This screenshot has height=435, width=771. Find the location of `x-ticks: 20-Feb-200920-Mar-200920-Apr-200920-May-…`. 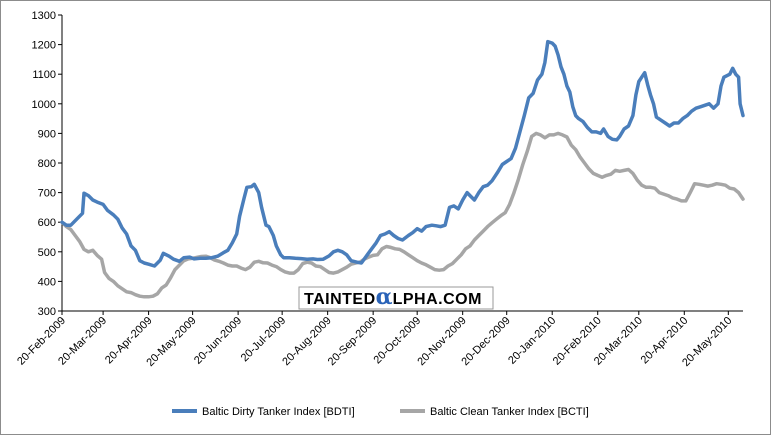

x-ticks: 20-Feb-200920-Mar-200920-Apr-200920-May-… is located at coordinates (374, 340).